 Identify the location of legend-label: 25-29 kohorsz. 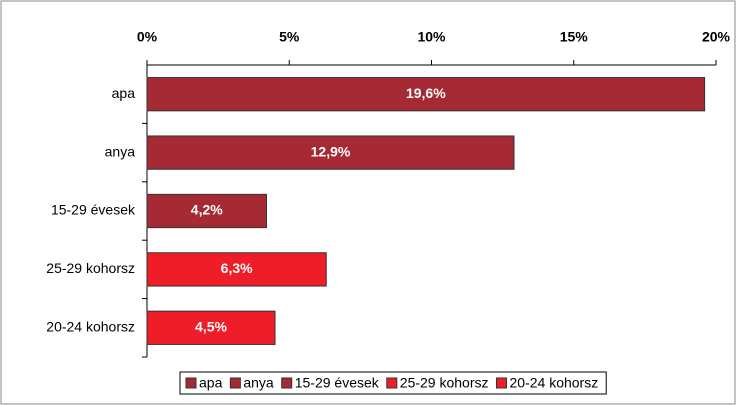
(444, 383).